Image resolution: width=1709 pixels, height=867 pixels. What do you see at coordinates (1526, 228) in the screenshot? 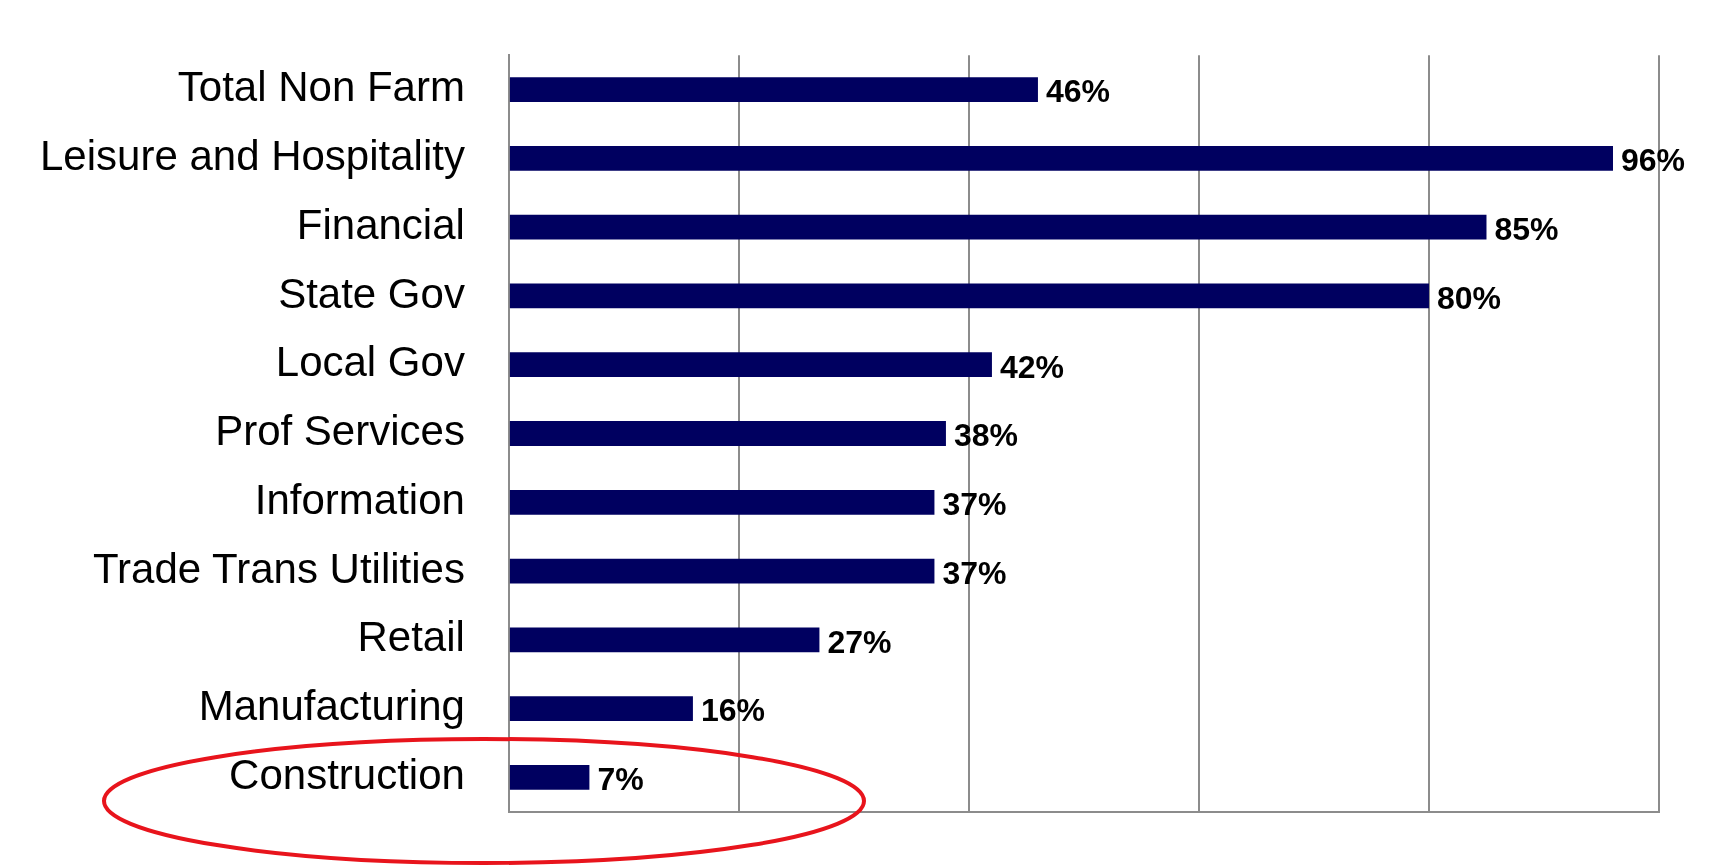
I see `data-label: 85%` at bounding box center [1526, 228].